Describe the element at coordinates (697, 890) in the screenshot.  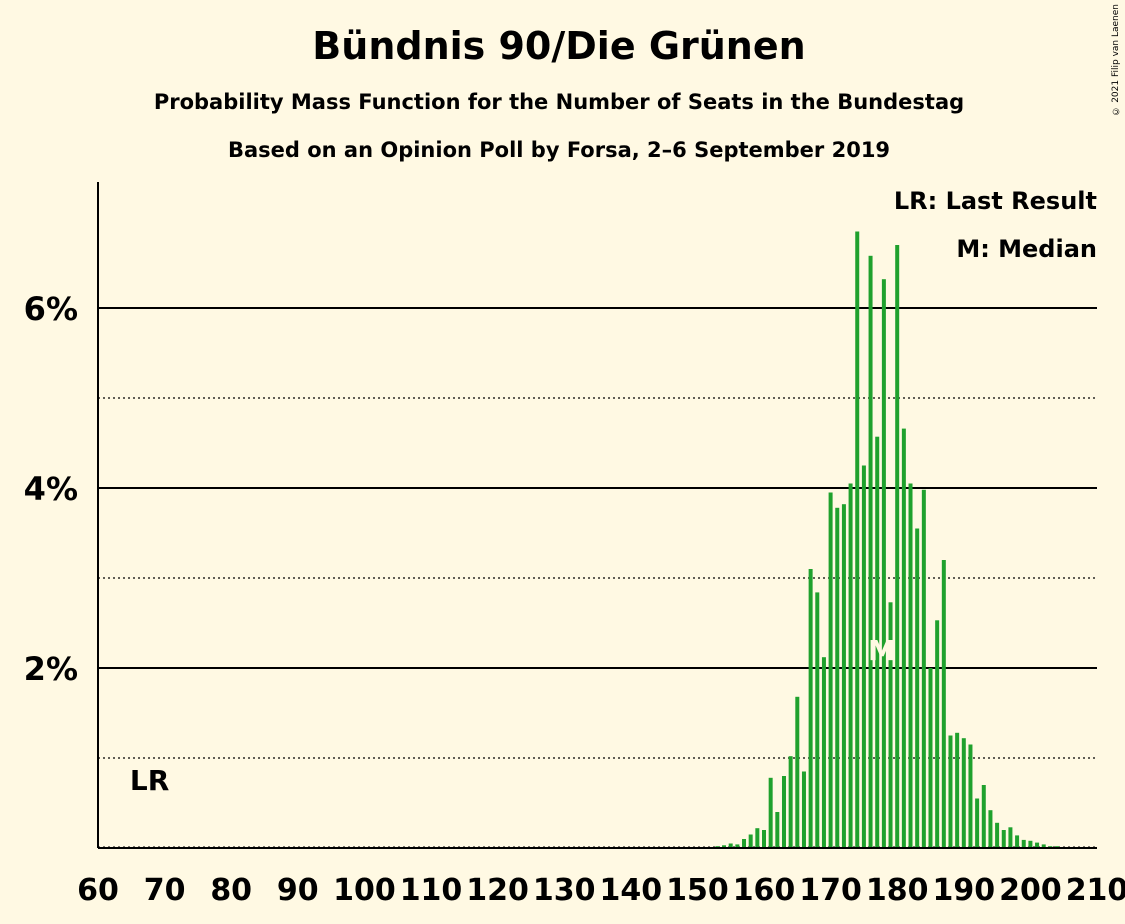
I see `x-tick-label: 150` at that location.